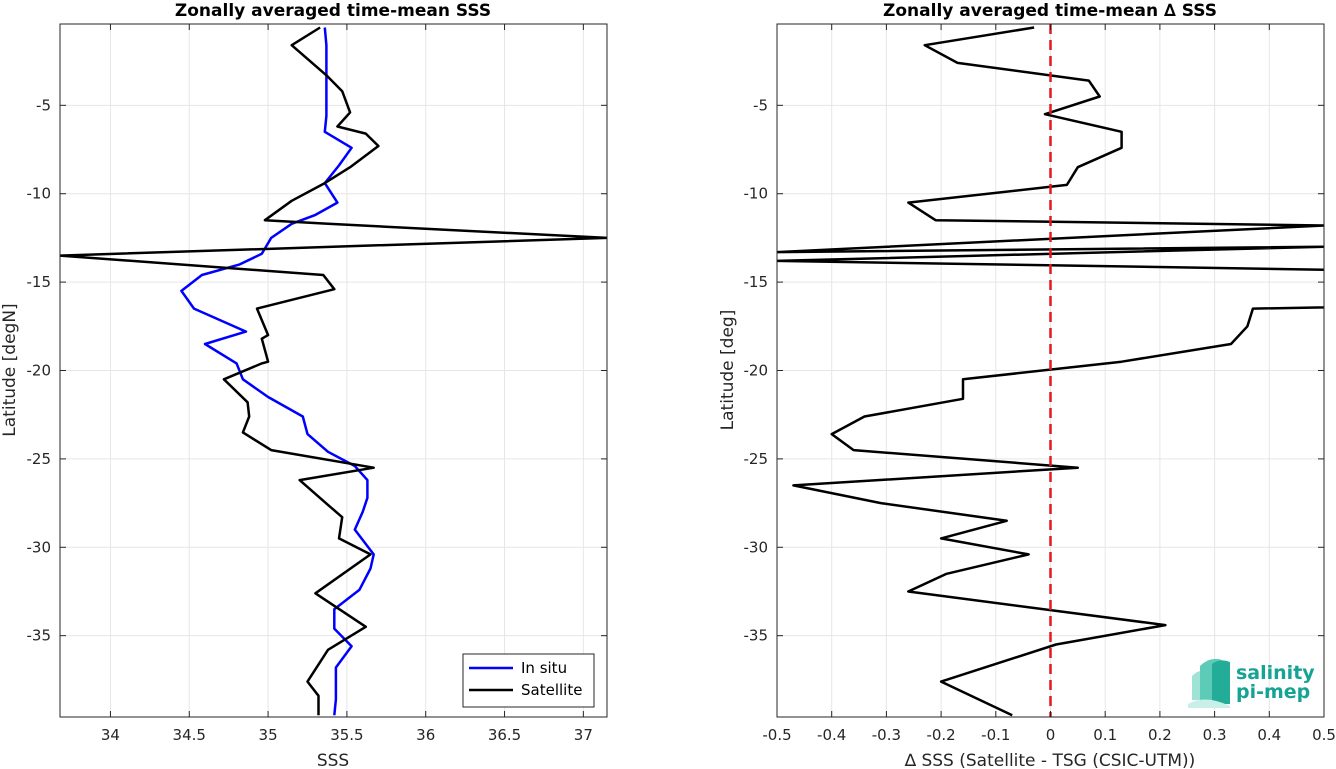 This screenshot has width=1336, height=769. What do you see at coordinates (1050, 11) in the screenshot?
I see `right-chart-title: Zonally averaged time-mean ∆ SSS` at bounding box center [1050, 11].